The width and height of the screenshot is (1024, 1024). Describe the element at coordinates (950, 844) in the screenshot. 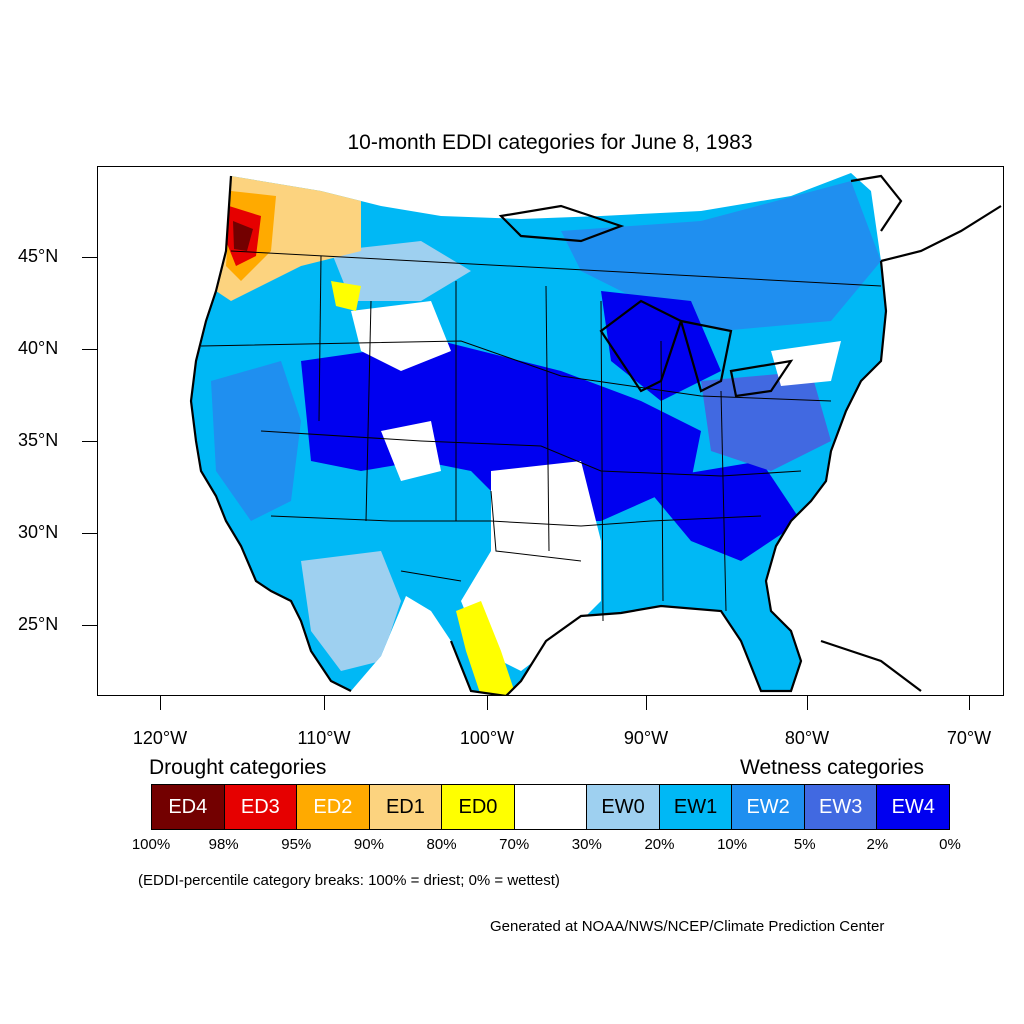

I see `percentile-label: 0%` at that location.